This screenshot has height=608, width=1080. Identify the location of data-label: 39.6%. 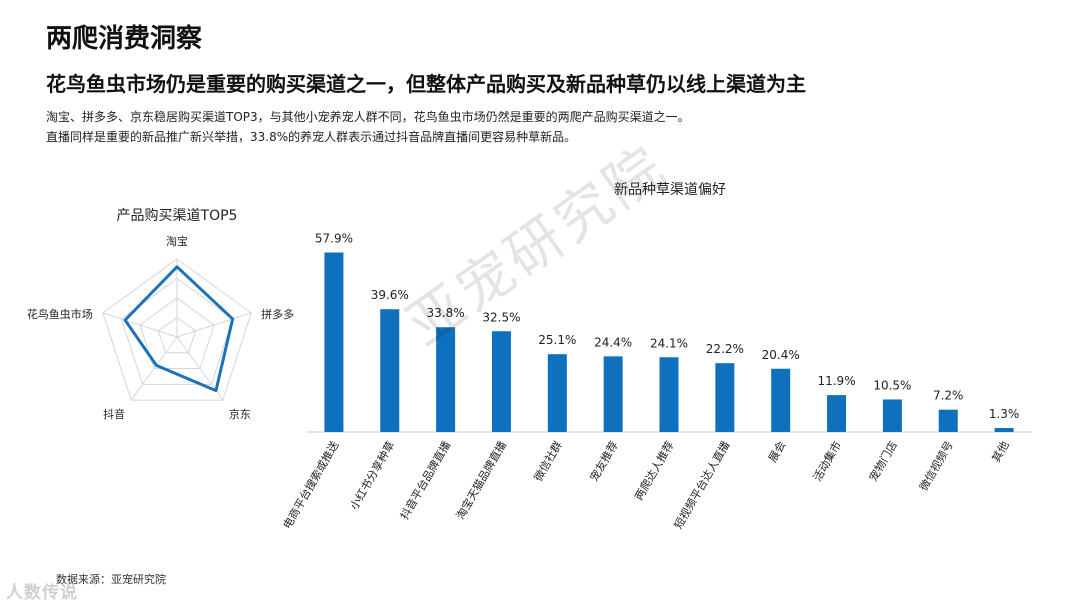
(390, 295).